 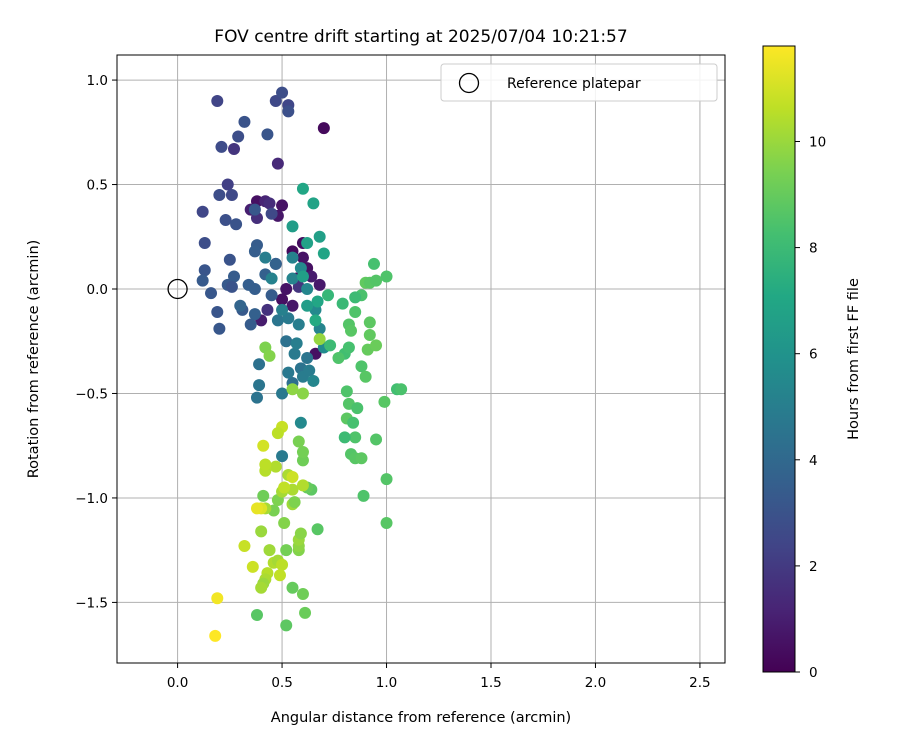 What do you see at coordinates (854, 359) in the screenshot?
I see `colorbar-label: Hours from first FF file` at bounding box center [854, 359].